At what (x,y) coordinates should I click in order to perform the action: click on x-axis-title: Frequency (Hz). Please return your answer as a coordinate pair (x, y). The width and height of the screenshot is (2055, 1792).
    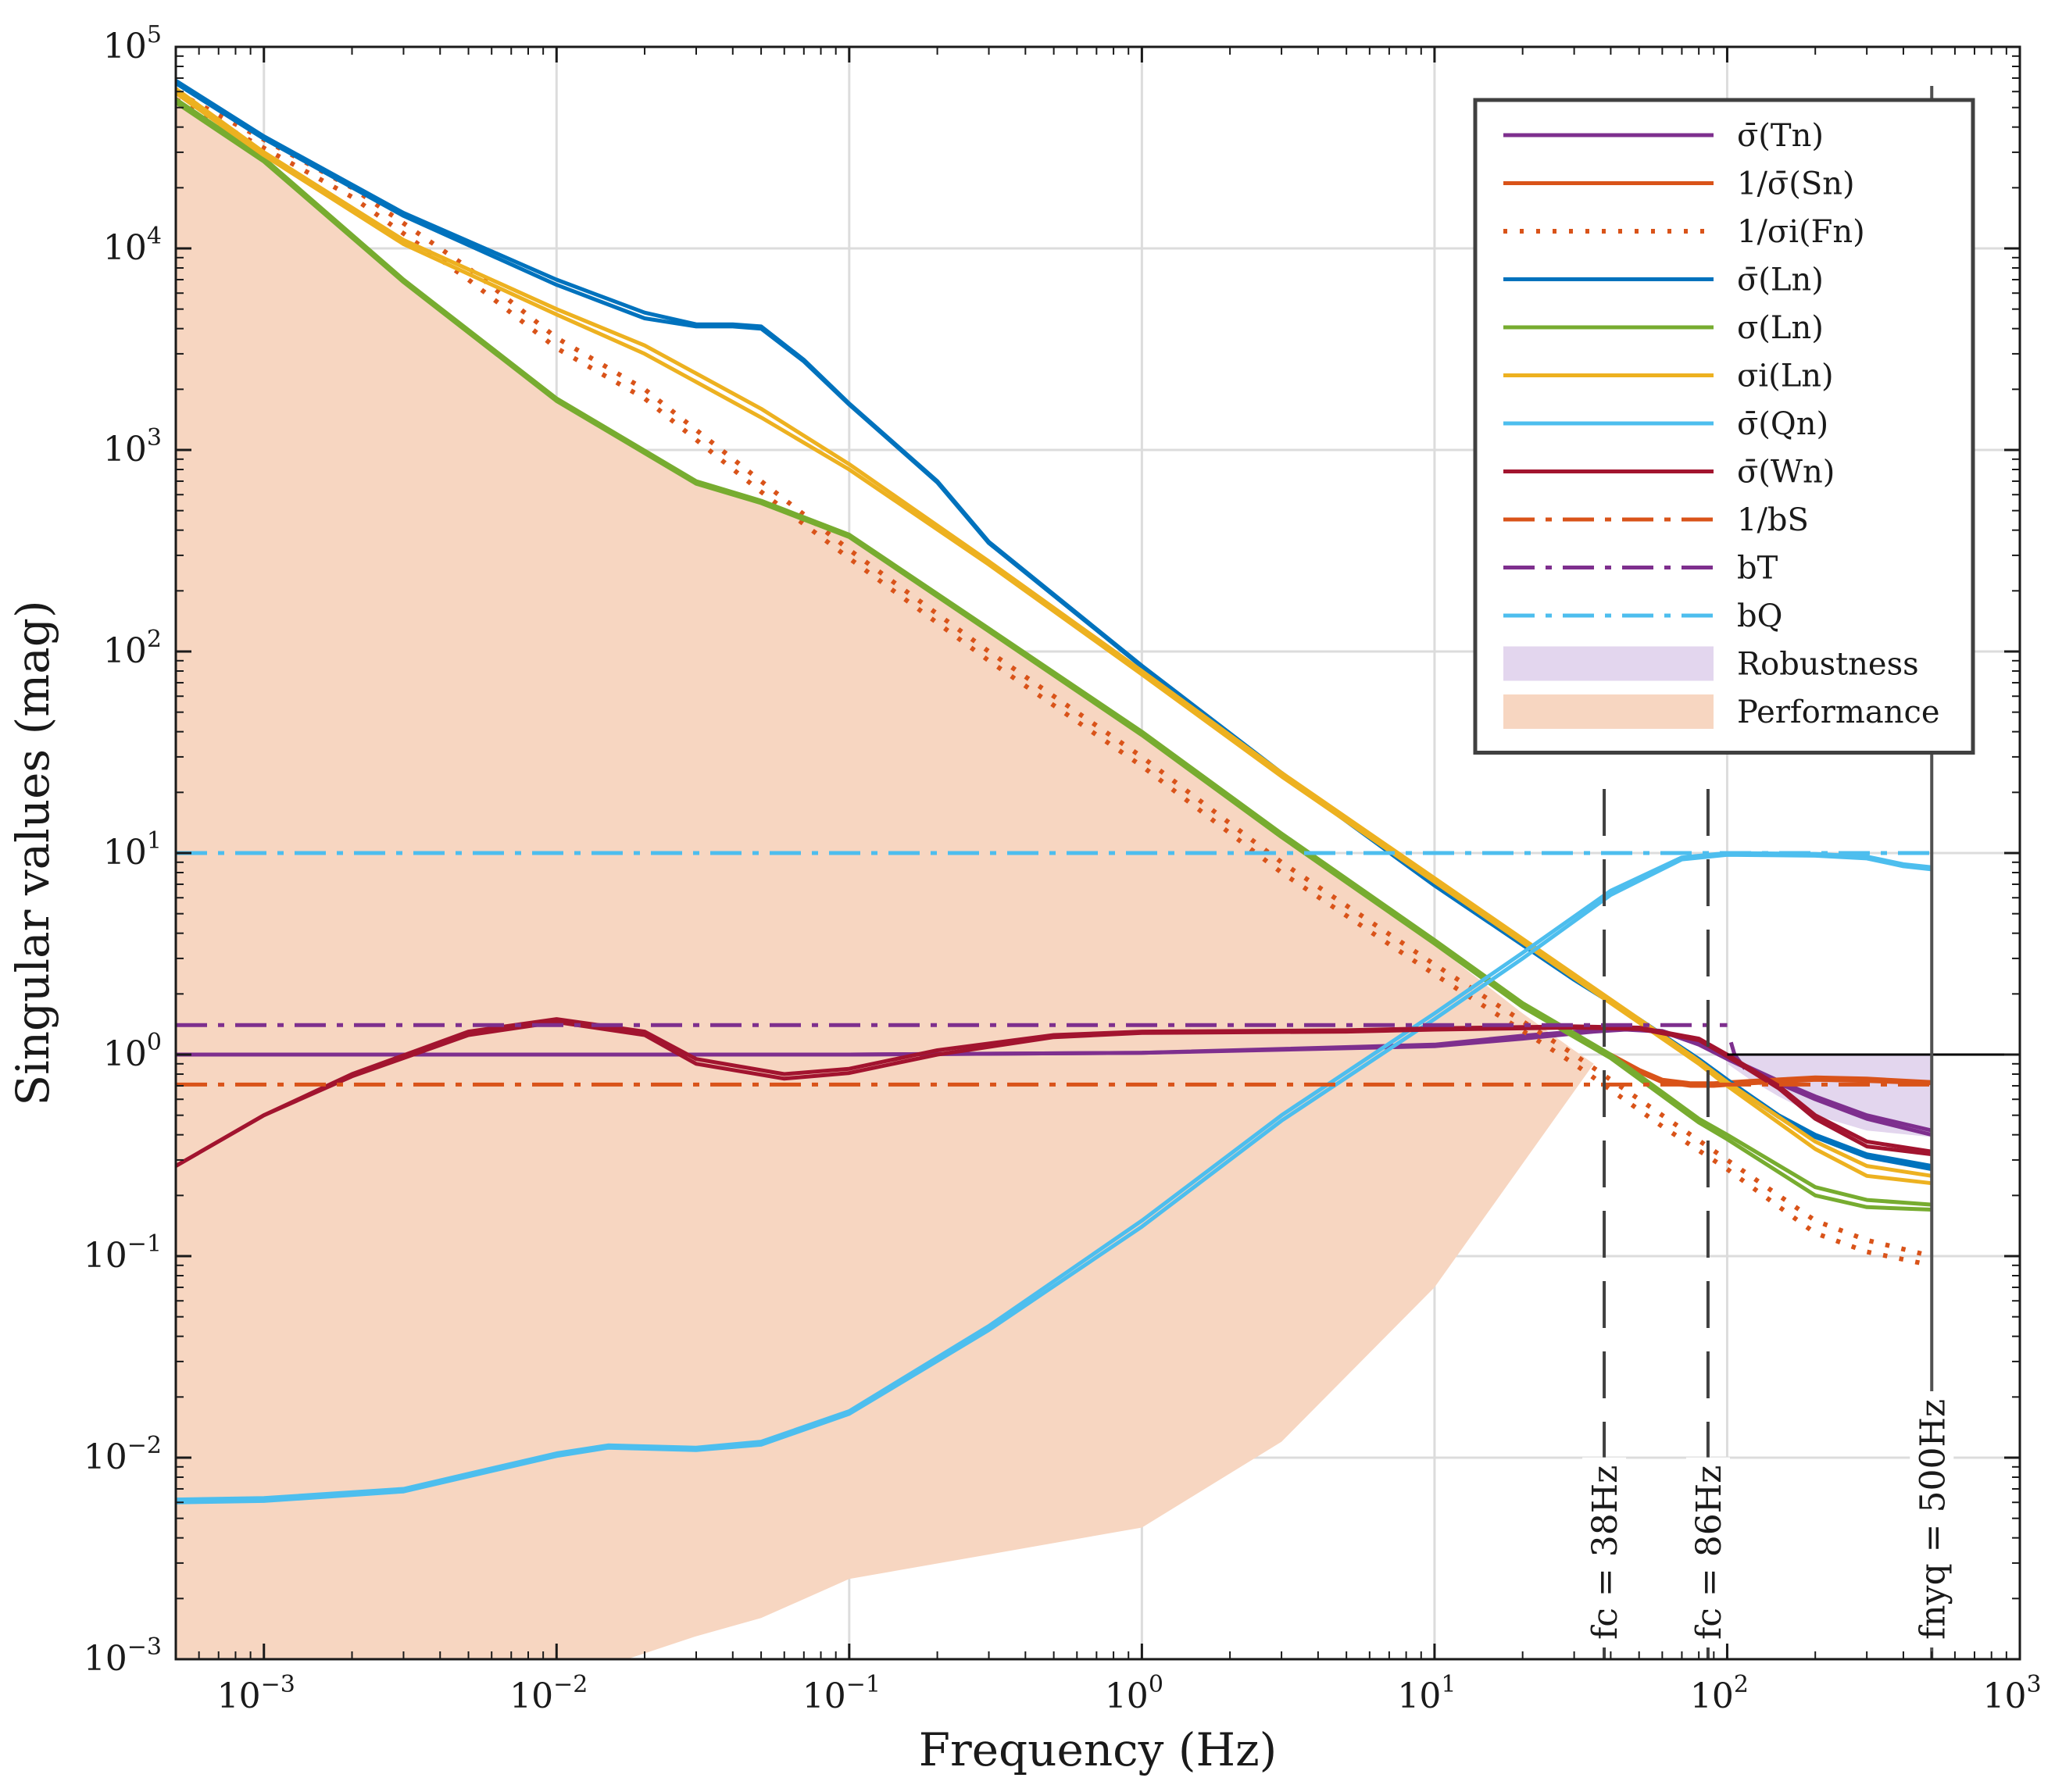
    Looking at the image, I should click on (1098, 1749).